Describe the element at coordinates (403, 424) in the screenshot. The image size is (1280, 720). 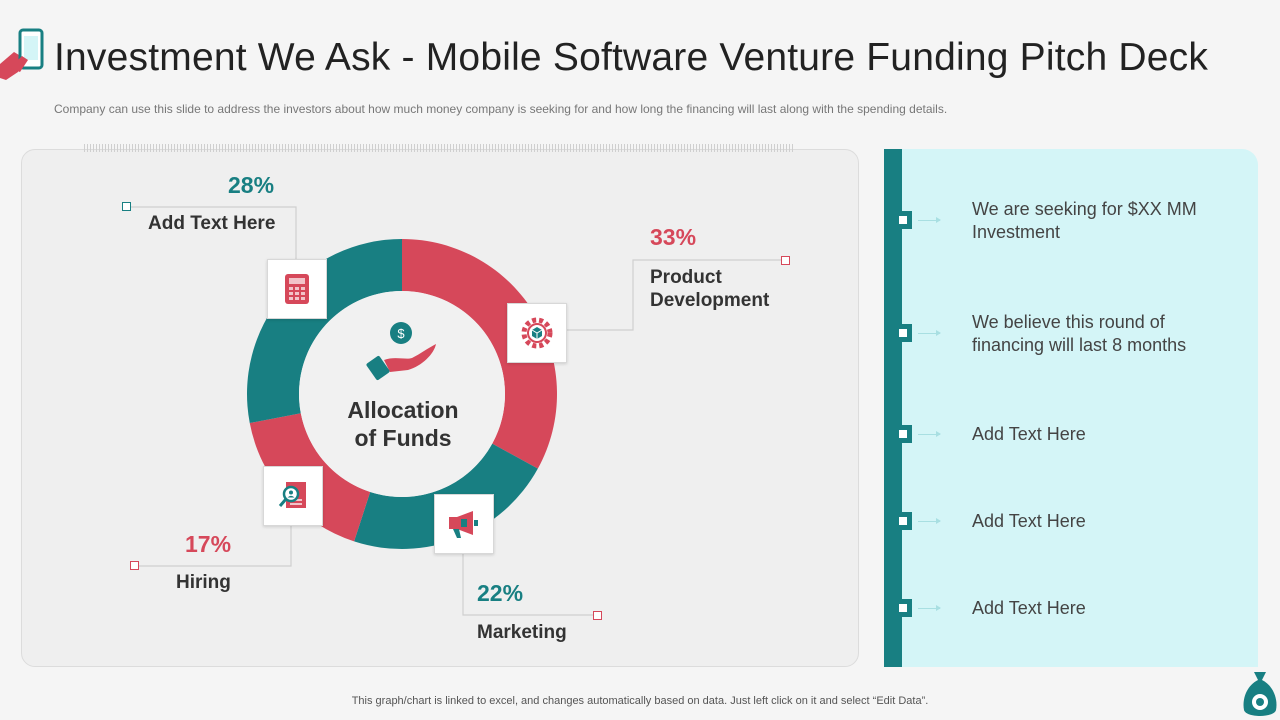
I see `donut-center-label: Allocation of Funds` at that location.